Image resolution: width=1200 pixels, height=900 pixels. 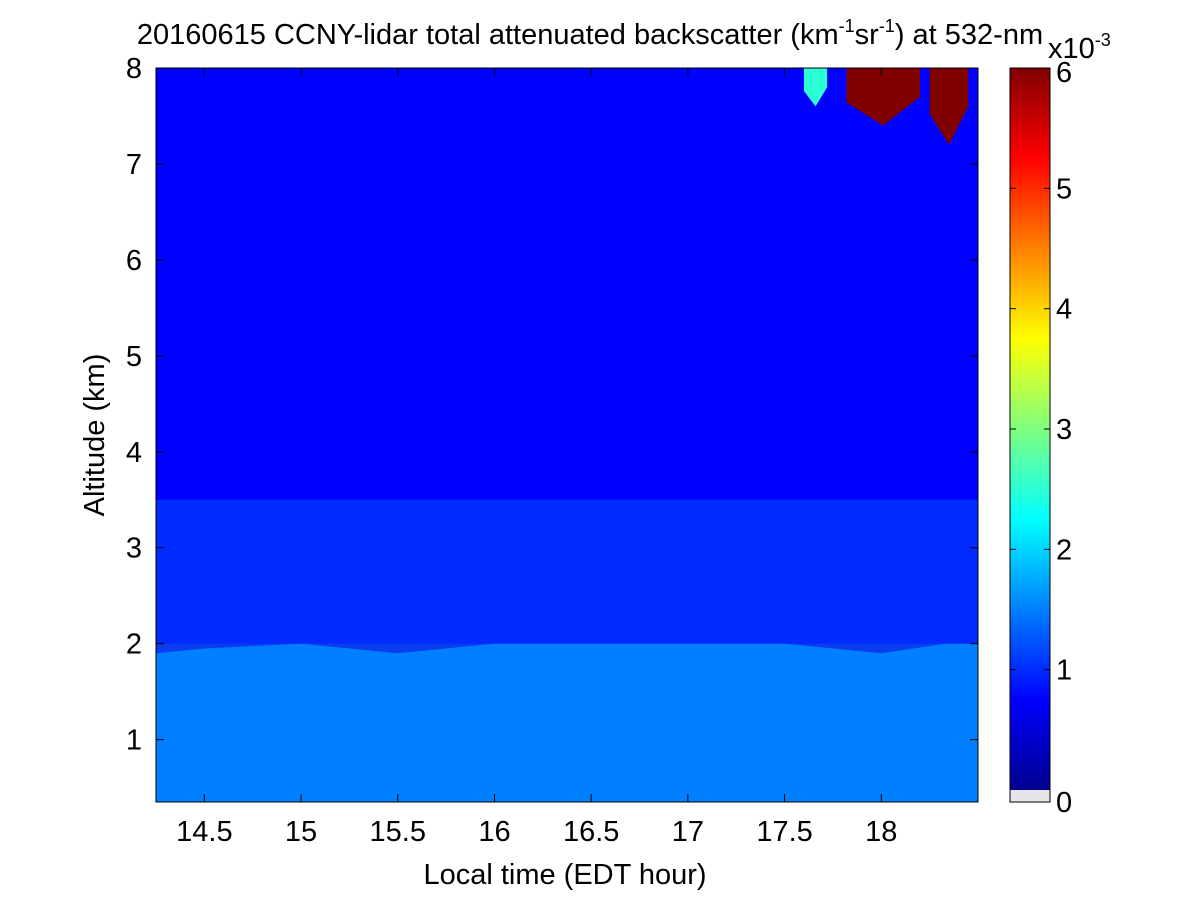 I want to click on chart-title-mid: sr, so click(x=867, y=35).